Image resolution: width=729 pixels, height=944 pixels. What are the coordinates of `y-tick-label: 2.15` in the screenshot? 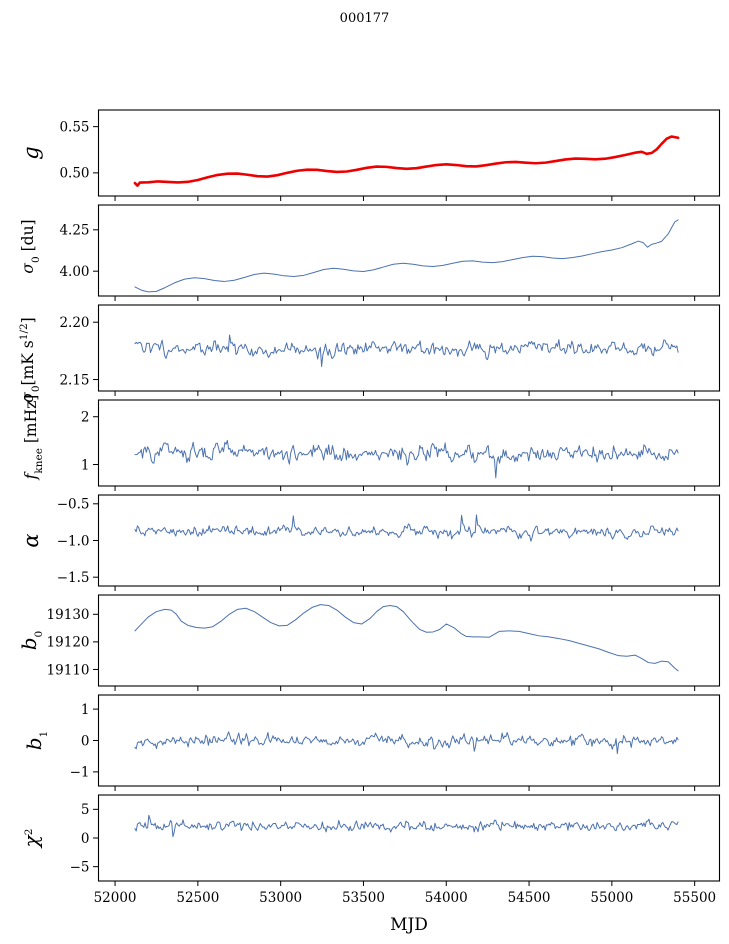 It's located at (74, 380).